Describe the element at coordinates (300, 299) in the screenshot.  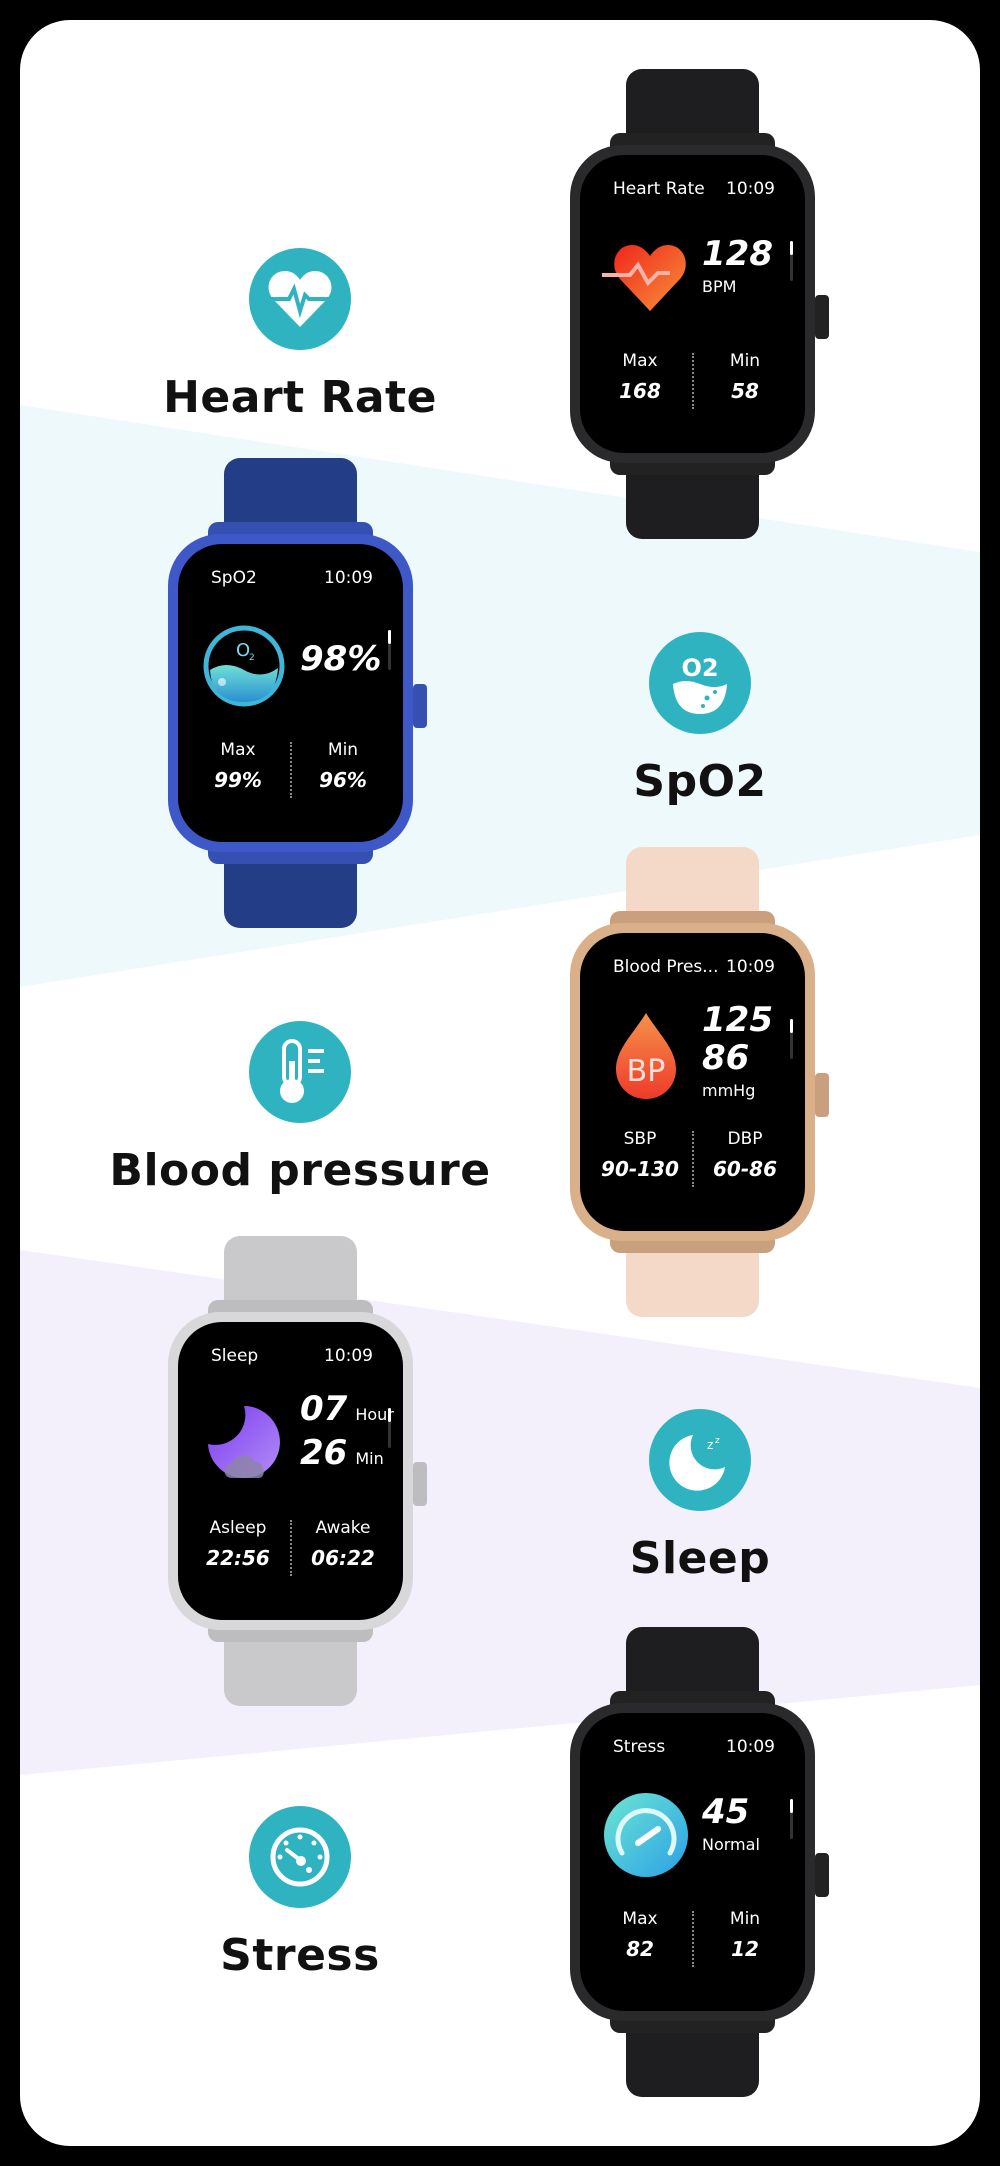
I see `heart-pulse-icon` at that location.